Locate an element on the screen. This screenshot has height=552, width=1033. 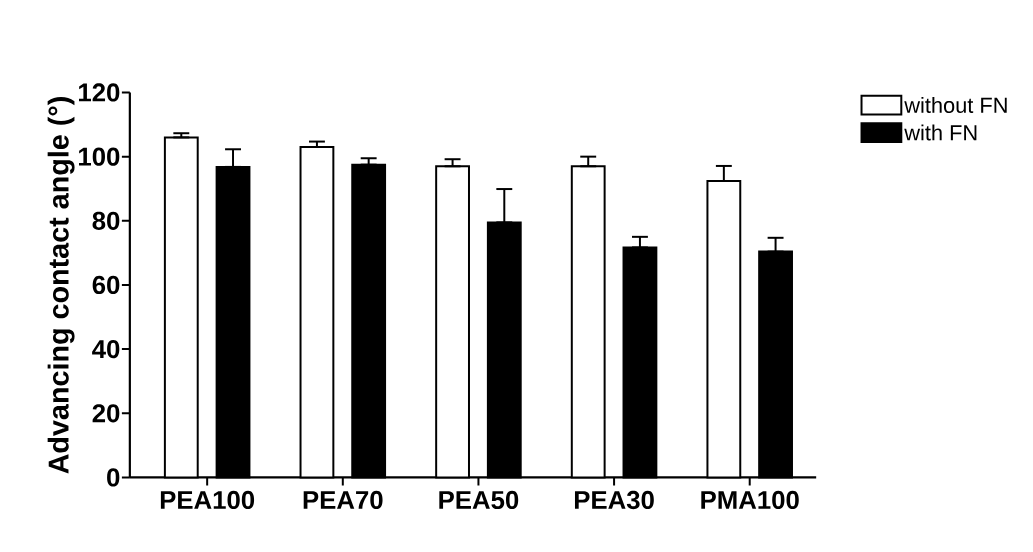
legend-label: without FN is located at coordinates (955, 104).